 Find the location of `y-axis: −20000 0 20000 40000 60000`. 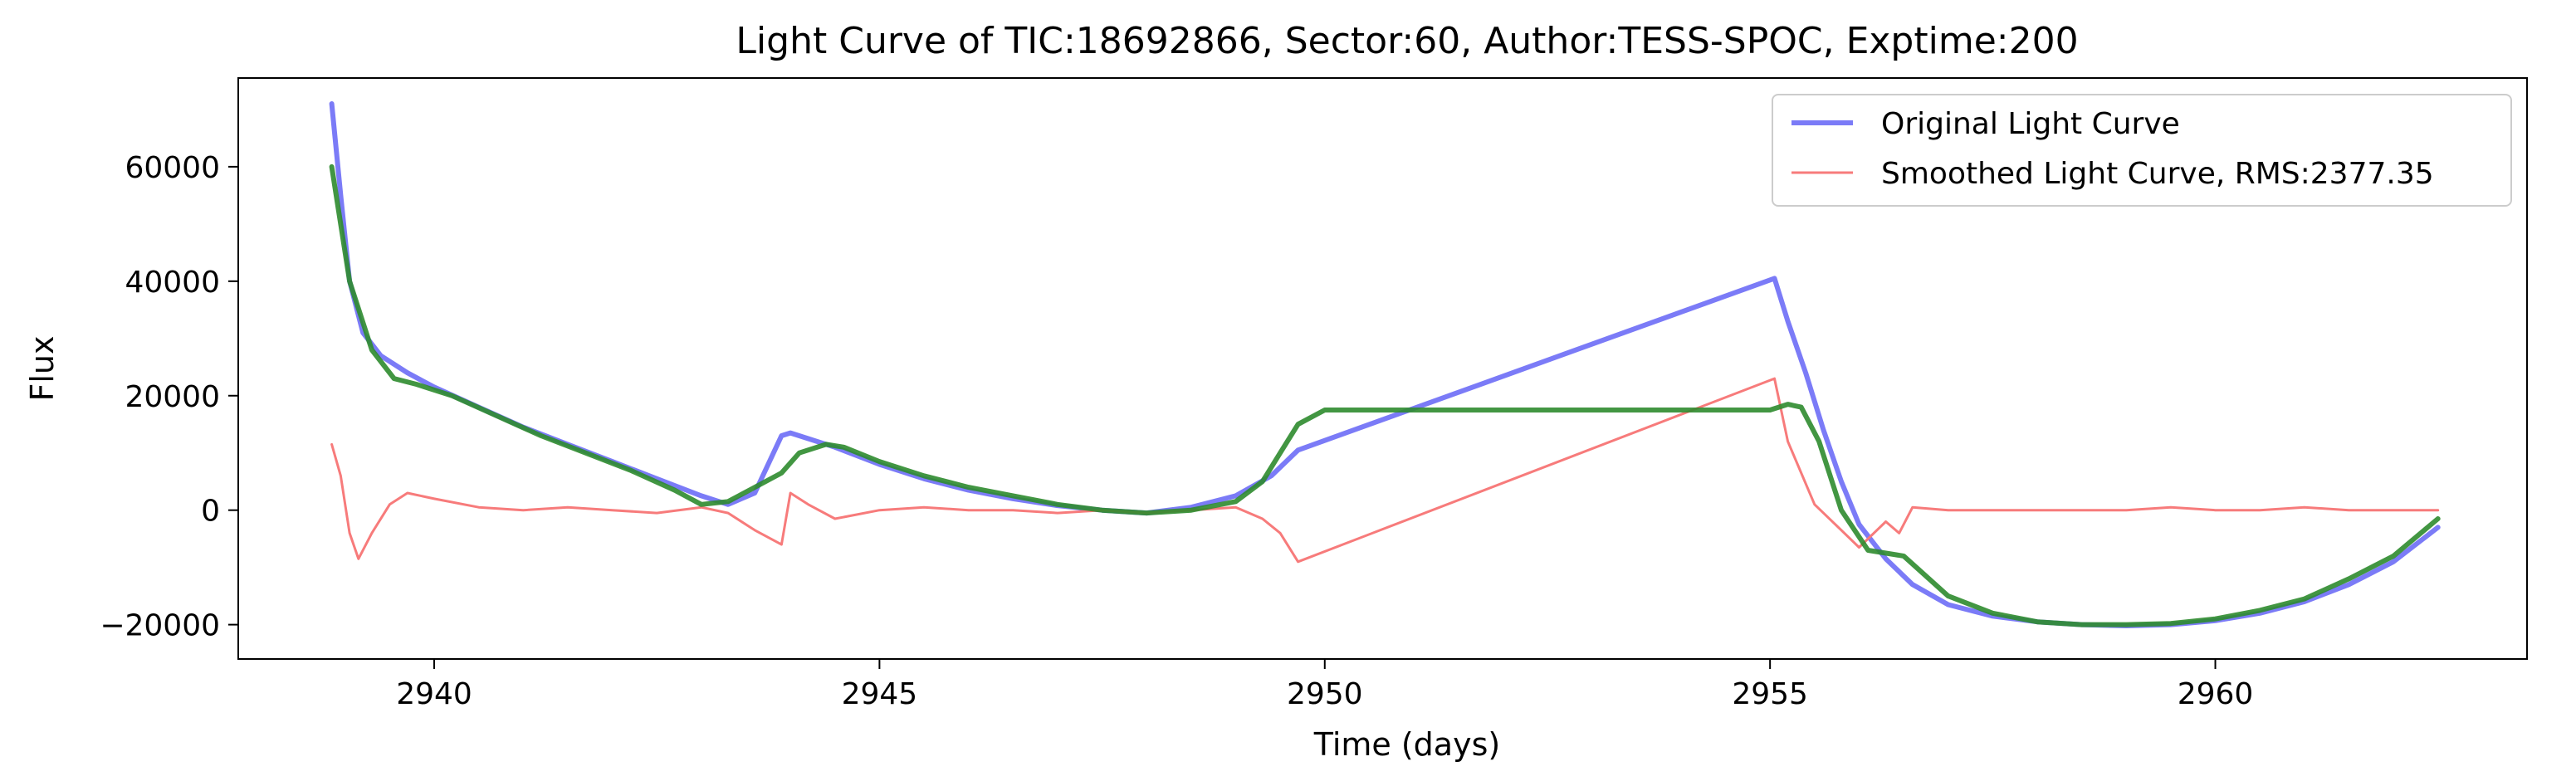

y-axis: −20000 0 20000 40000 60000 is located at coordinates (169, 397).